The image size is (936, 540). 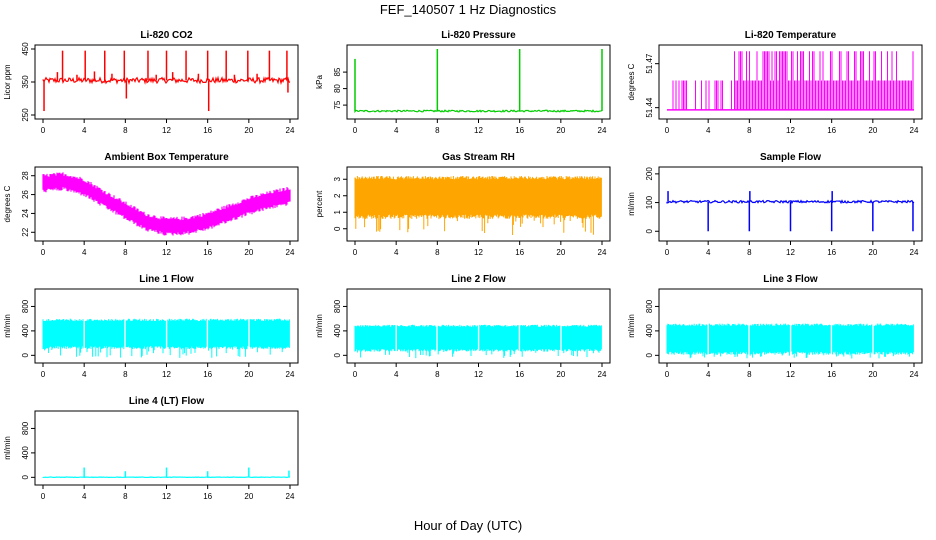 I want to click on chart-panel: Li-820 CO2 Licor ppm 0 4 8 12 16 20 24 250 350 450, so click(x=151, y=82).